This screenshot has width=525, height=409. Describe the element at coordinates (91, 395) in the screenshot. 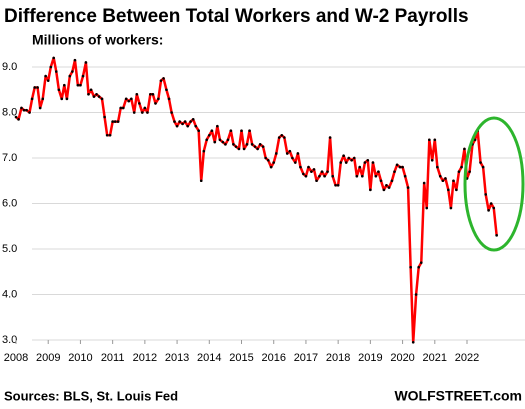

I see `source: Sources: BLS, St. Louis Fed` at that location.